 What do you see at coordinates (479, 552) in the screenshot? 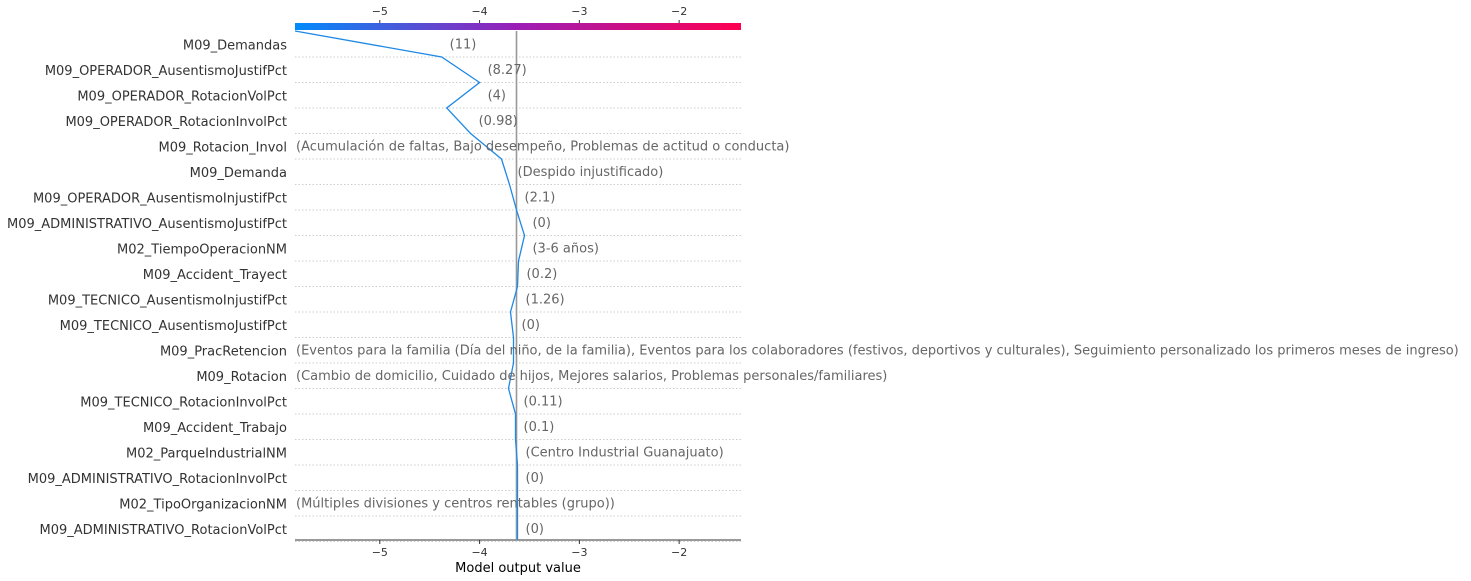
I see `tick-label-bottom: −4` at bounding box center [479, 552].